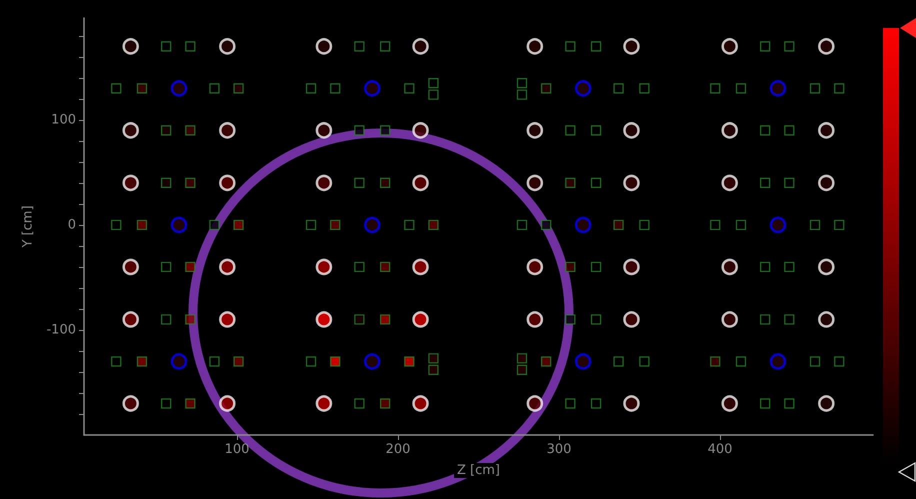 The image size is (916, 499). I want to click on y-tick-label: -100, so click(61, 330).